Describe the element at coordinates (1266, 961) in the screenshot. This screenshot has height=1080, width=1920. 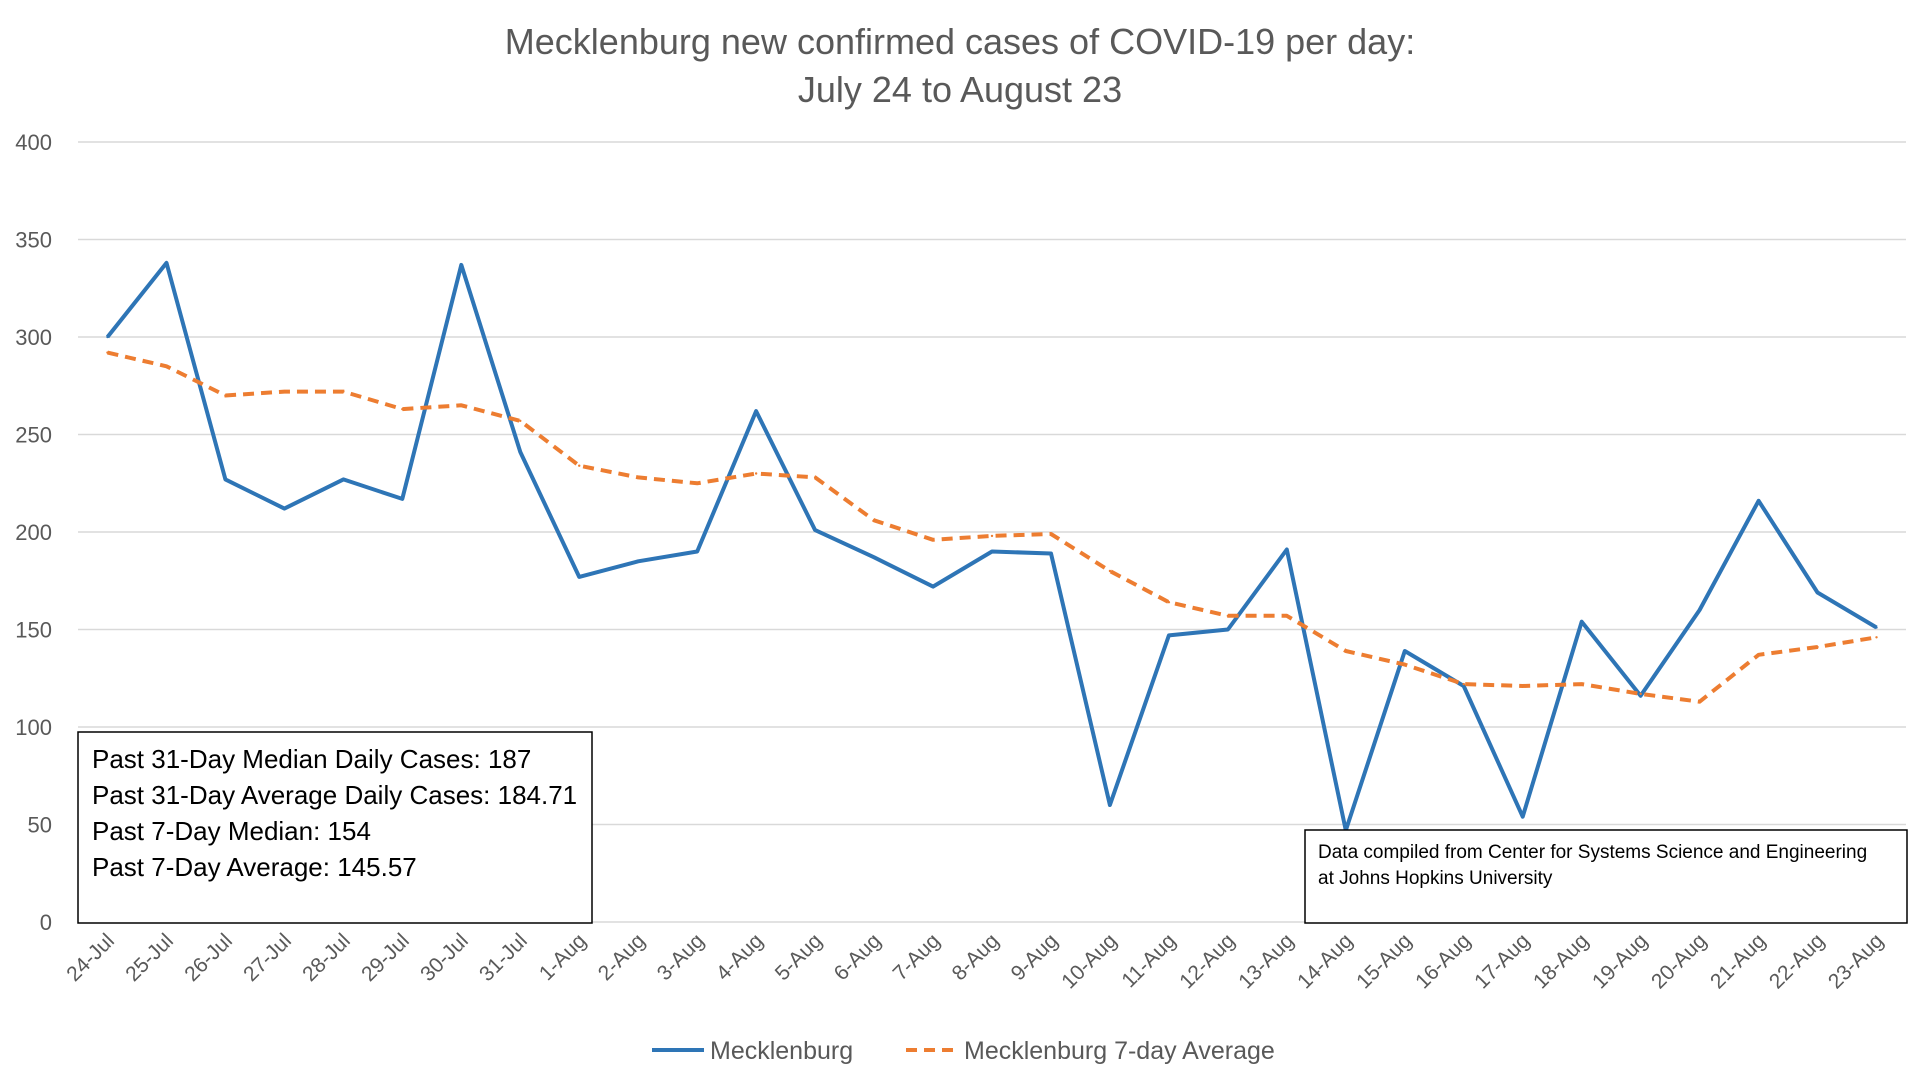
I see `x-tick-label: 13-Aug` at that location.